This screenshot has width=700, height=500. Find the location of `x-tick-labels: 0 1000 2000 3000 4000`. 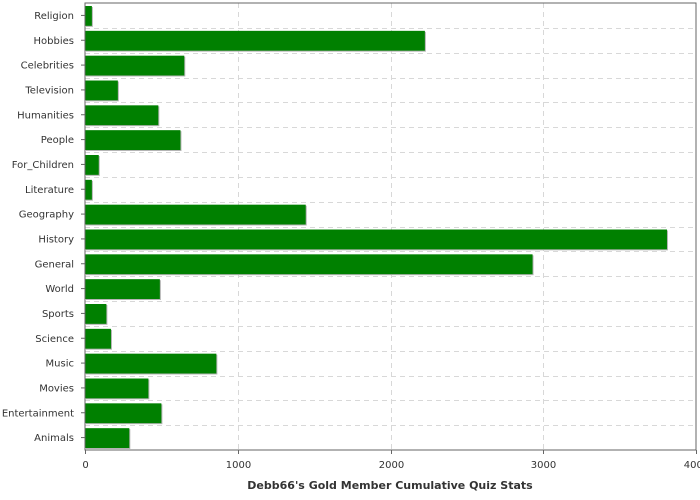

x-tick-labels: 0 1000 2000 3000 4000 is located at coordinates (391, 465).